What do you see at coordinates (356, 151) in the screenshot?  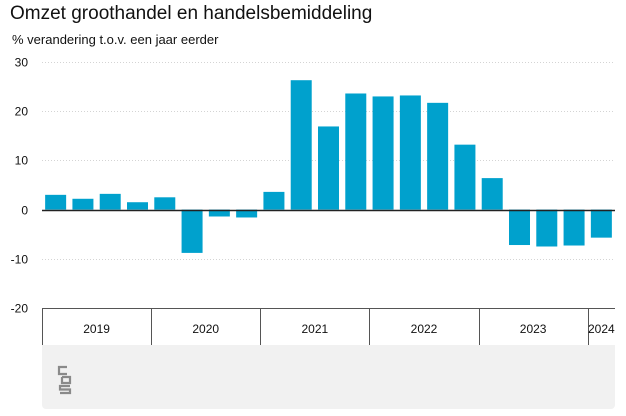 I see `bar-2021-q4` at bounding box center [356, 151].